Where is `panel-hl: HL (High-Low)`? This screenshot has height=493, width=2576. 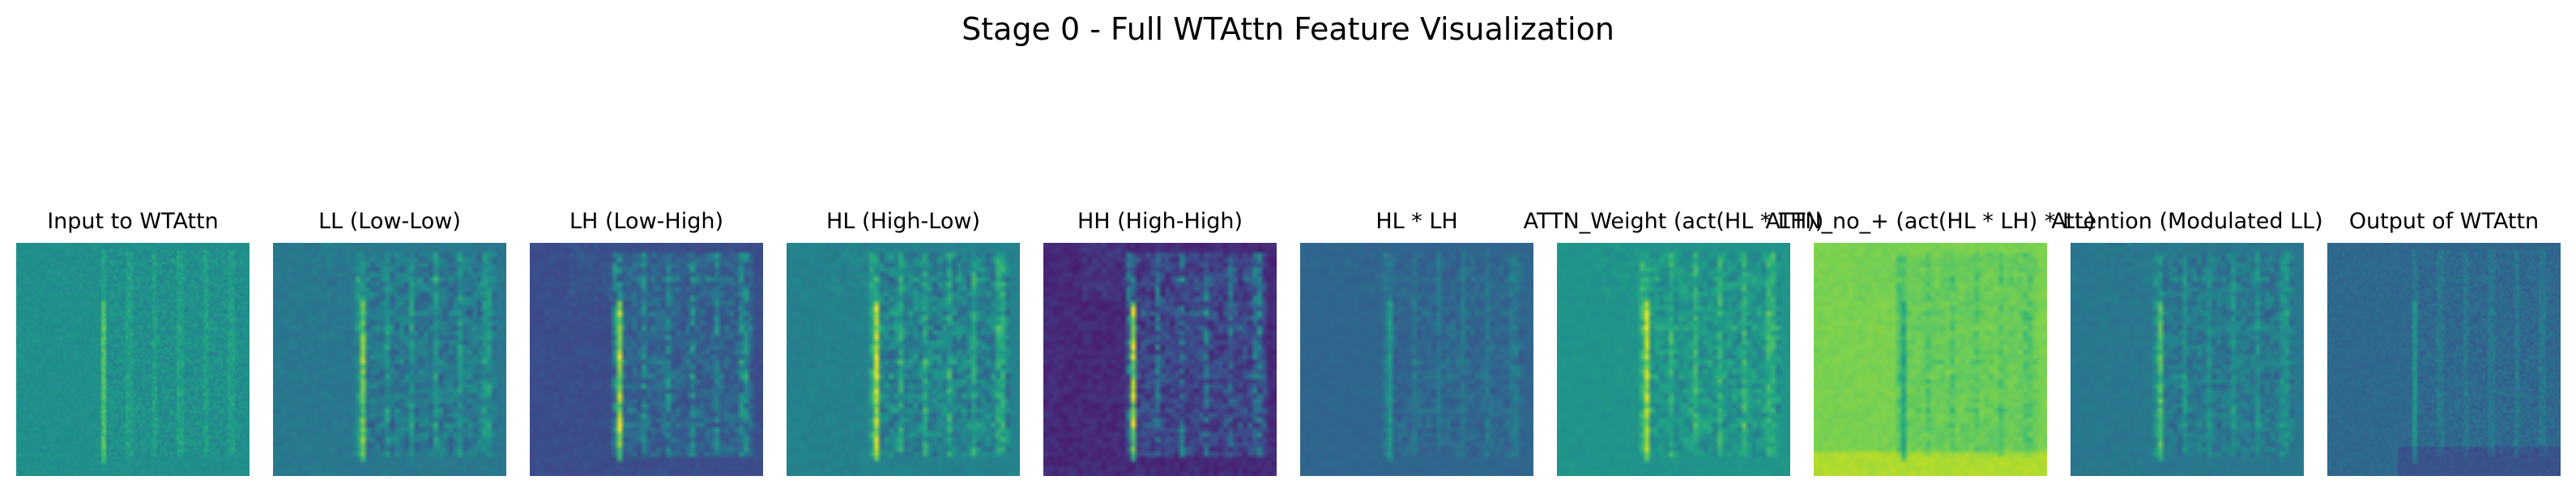 panel-hl: HL (High-Low) is located at coordinates (904, 343).